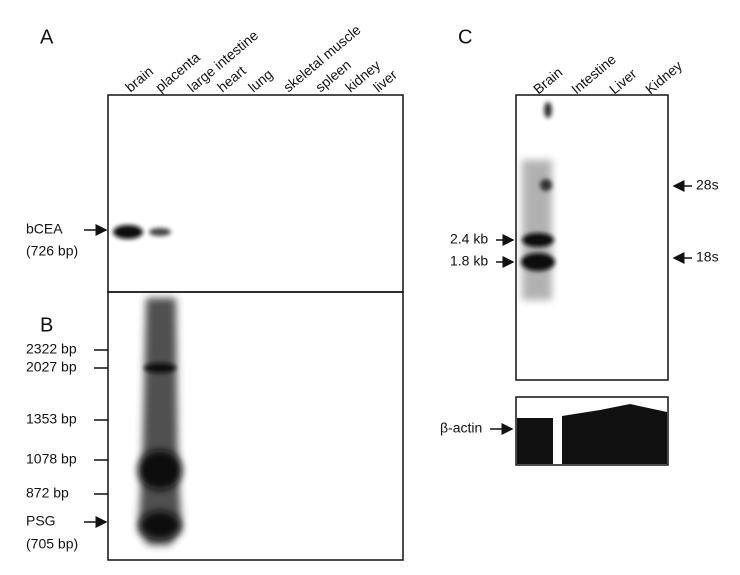 This screenshot has height=575, width=740. I want to click on lane-label: Brain, so click(547, 80).